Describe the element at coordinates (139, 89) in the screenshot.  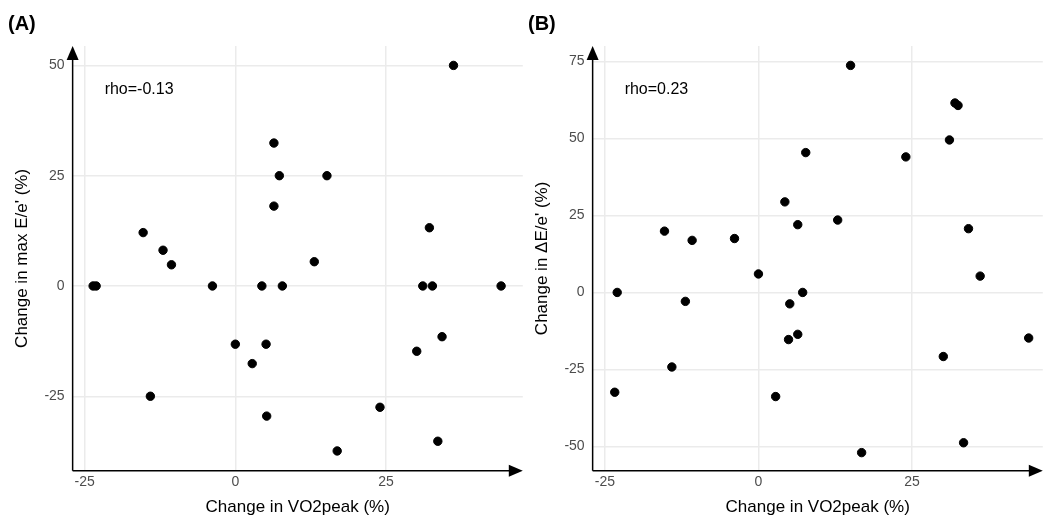
I see `annotation: rho=-0.13` at that location.